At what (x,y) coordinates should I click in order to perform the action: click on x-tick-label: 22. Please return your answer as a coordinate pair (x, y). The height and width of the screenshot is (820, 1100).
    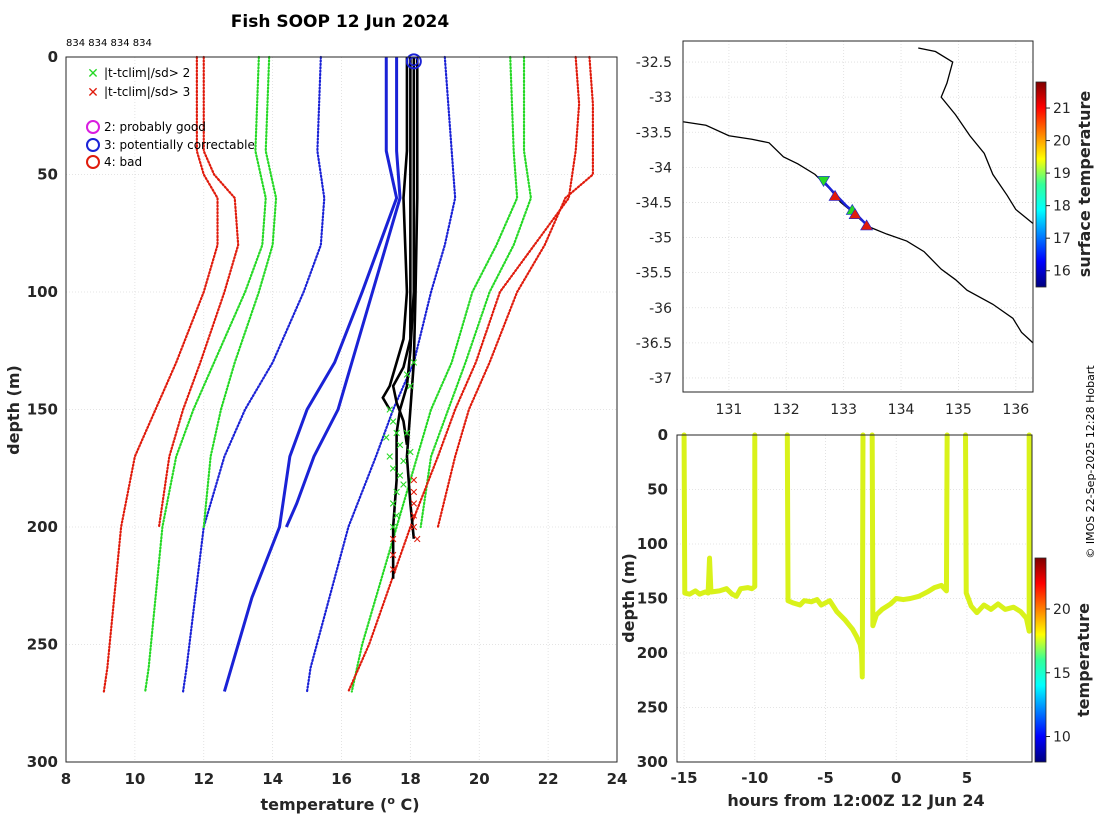
    Looking at the image, I should click on (548, 779).